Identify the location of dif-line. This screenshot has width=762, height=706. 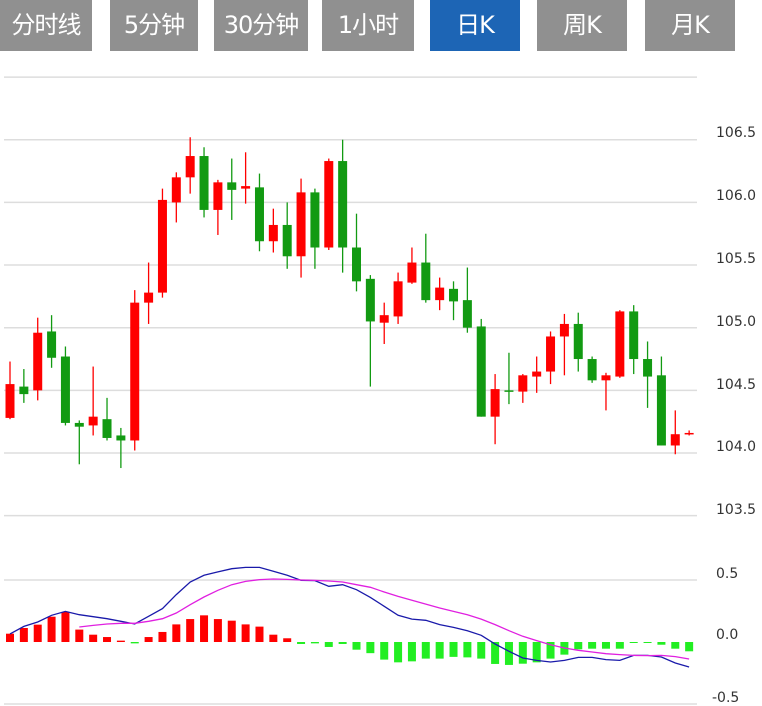
(349, 617).